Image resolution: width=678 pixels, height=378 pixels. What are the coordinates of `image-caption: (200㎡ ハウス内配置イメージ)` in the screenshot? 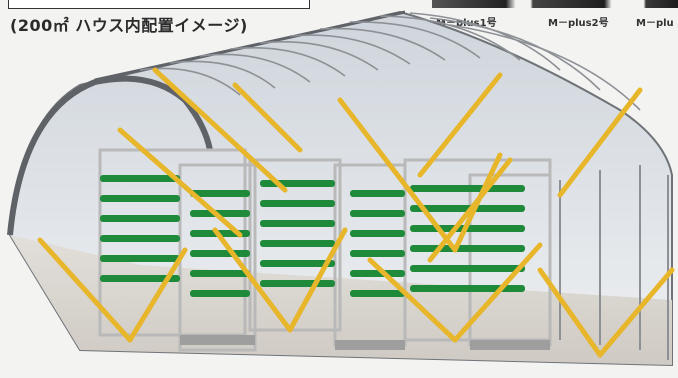 It's located at (129, 25).